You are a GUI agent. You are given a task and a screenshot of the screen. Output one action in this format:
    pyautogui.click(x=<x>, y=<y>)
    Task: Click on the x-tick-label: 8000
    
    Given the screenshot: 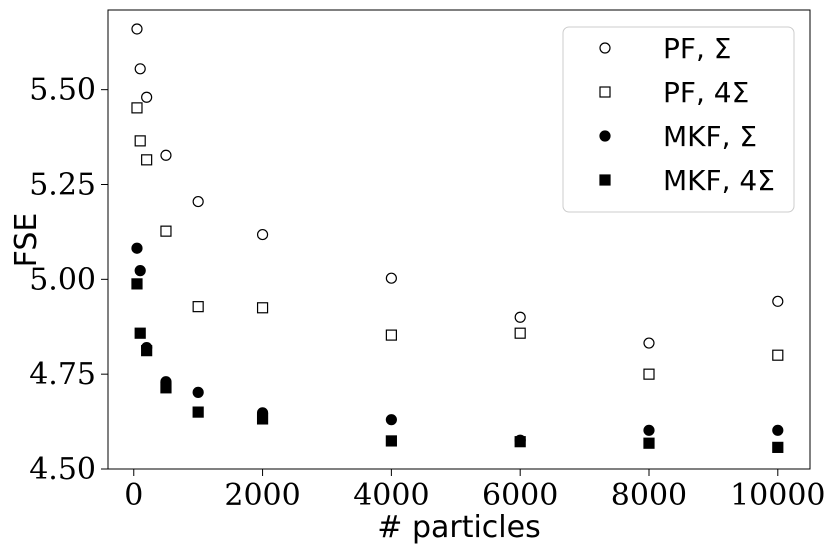 What is the action you would take?
    pyautogui.click(x=649, y=495)
    